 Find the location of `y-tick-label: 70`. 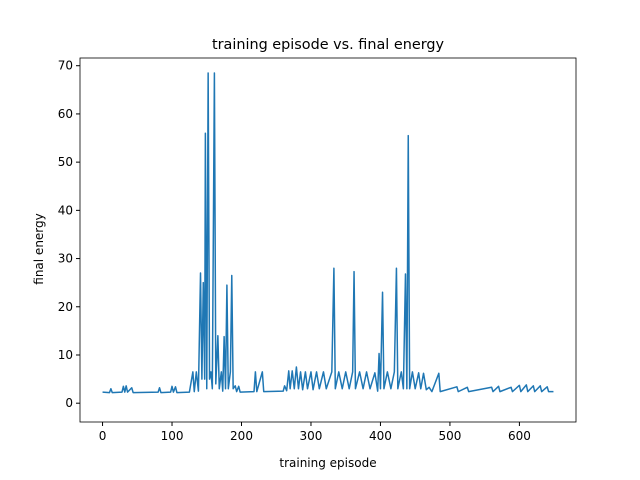

y-tick-label: 70 is located at coordinates (65, 66).